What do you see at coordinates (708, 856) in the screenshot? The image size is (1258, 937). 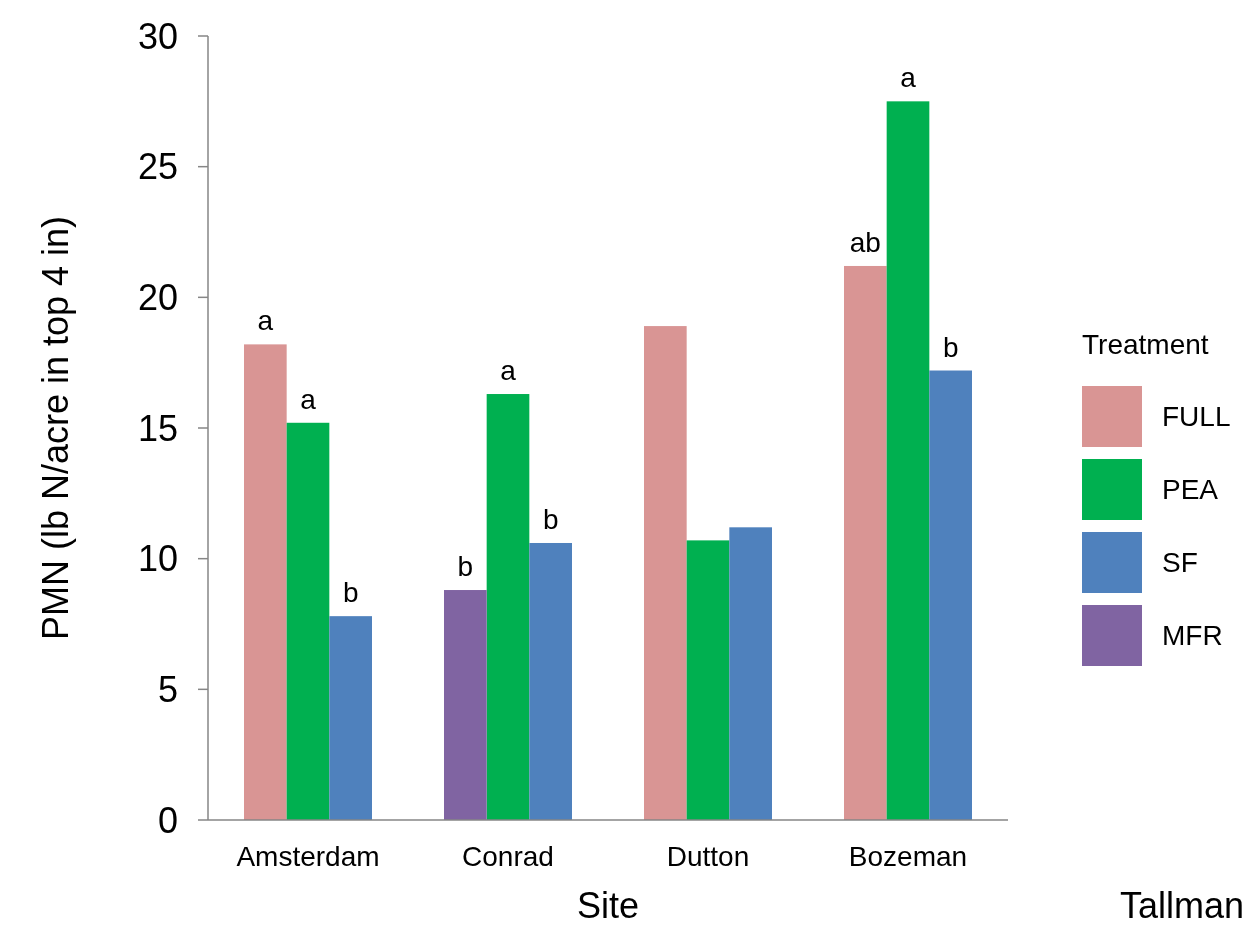 I see `x-tick-label: Dutton` at bounding box center [708, 856].